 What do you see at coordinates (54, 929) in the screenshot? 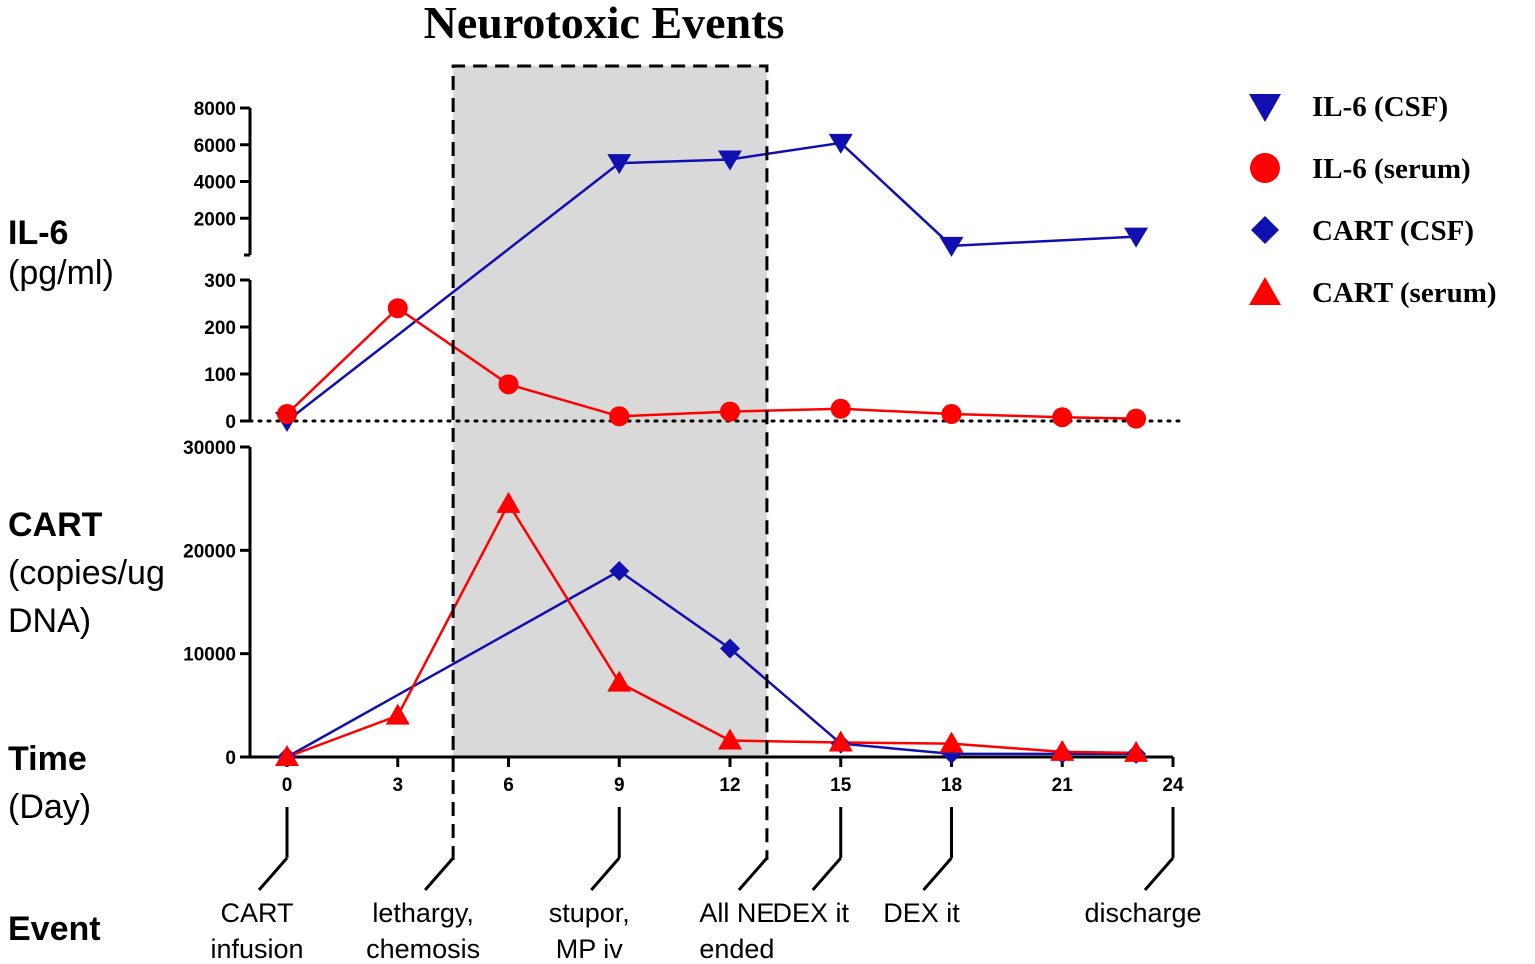
I see `event-axis-title: Event` at bounding box center [54, 929].